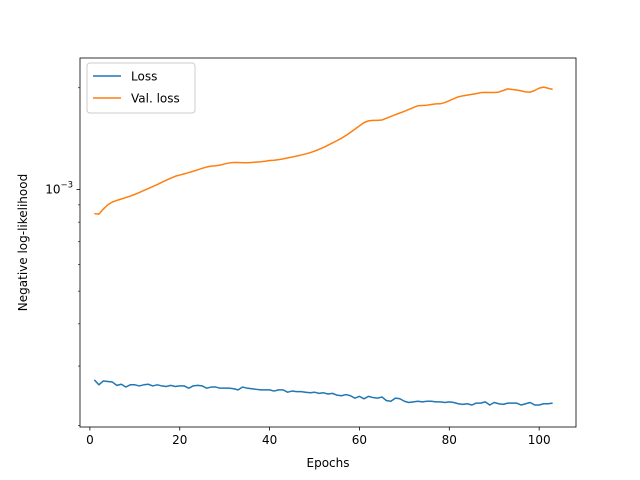  What do you see at coordinates (539, 440) in the screenshot?
I see `x-tick-label: 100` at bounding box center [539, 440].